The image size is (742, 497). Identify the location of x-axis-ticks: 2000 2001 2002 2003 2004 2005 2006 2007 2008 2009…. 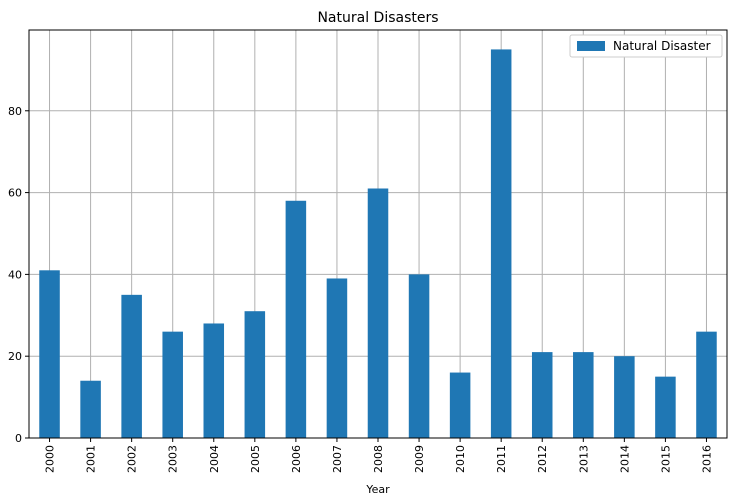
(378, 455).